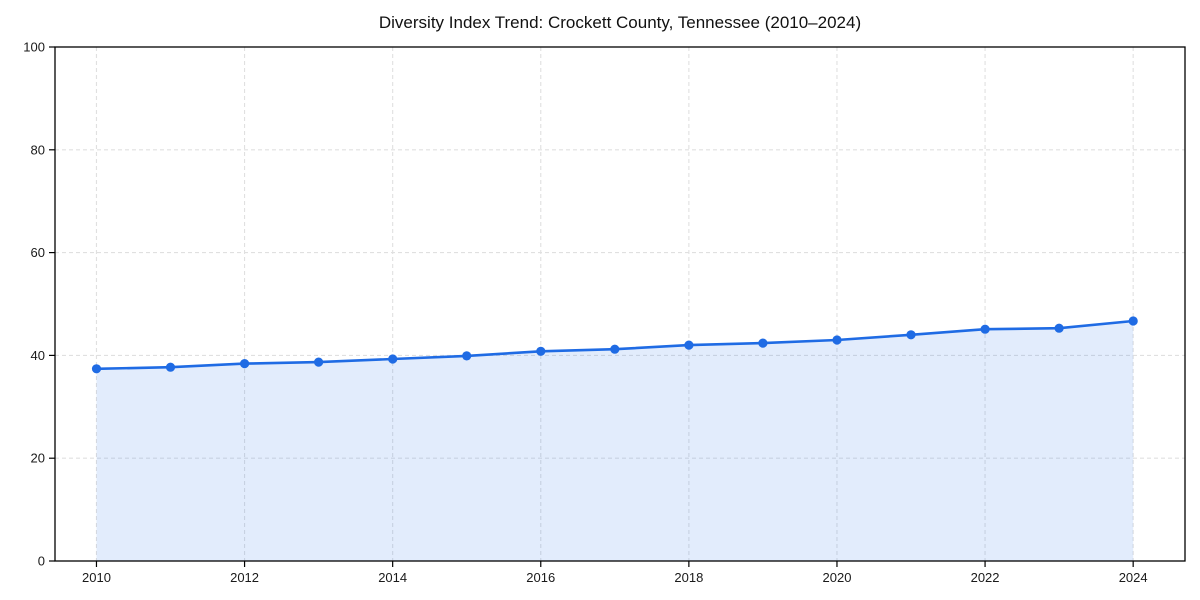 The height and width of the screenshot is (600, 1200). What do you see at coordinates (244, 577) in the screenshot?
I see `x-tick-label: 2012` at bounding box center [244, 577].